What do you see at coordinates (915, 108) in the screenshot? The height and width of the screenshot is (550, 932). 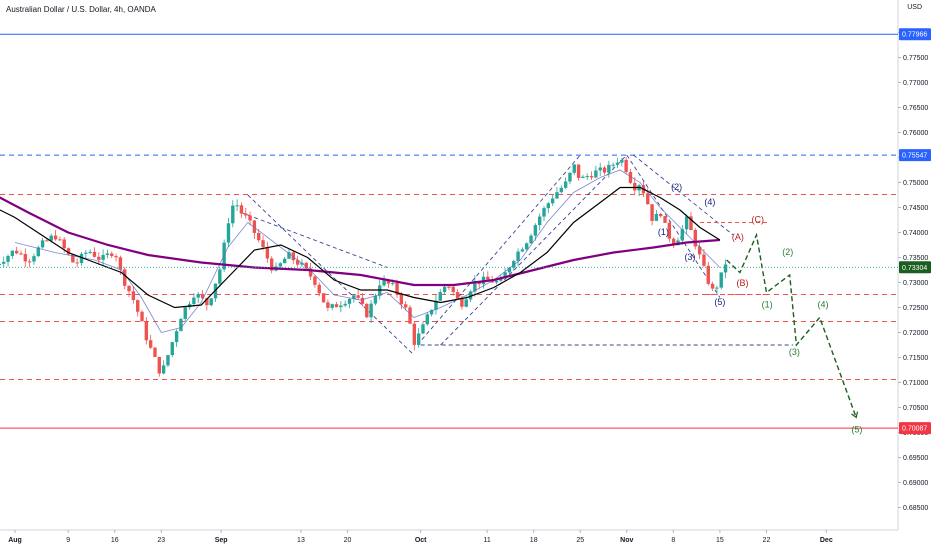 I see `y-tick-label: 0.76500` at bounding box center [915, 108].